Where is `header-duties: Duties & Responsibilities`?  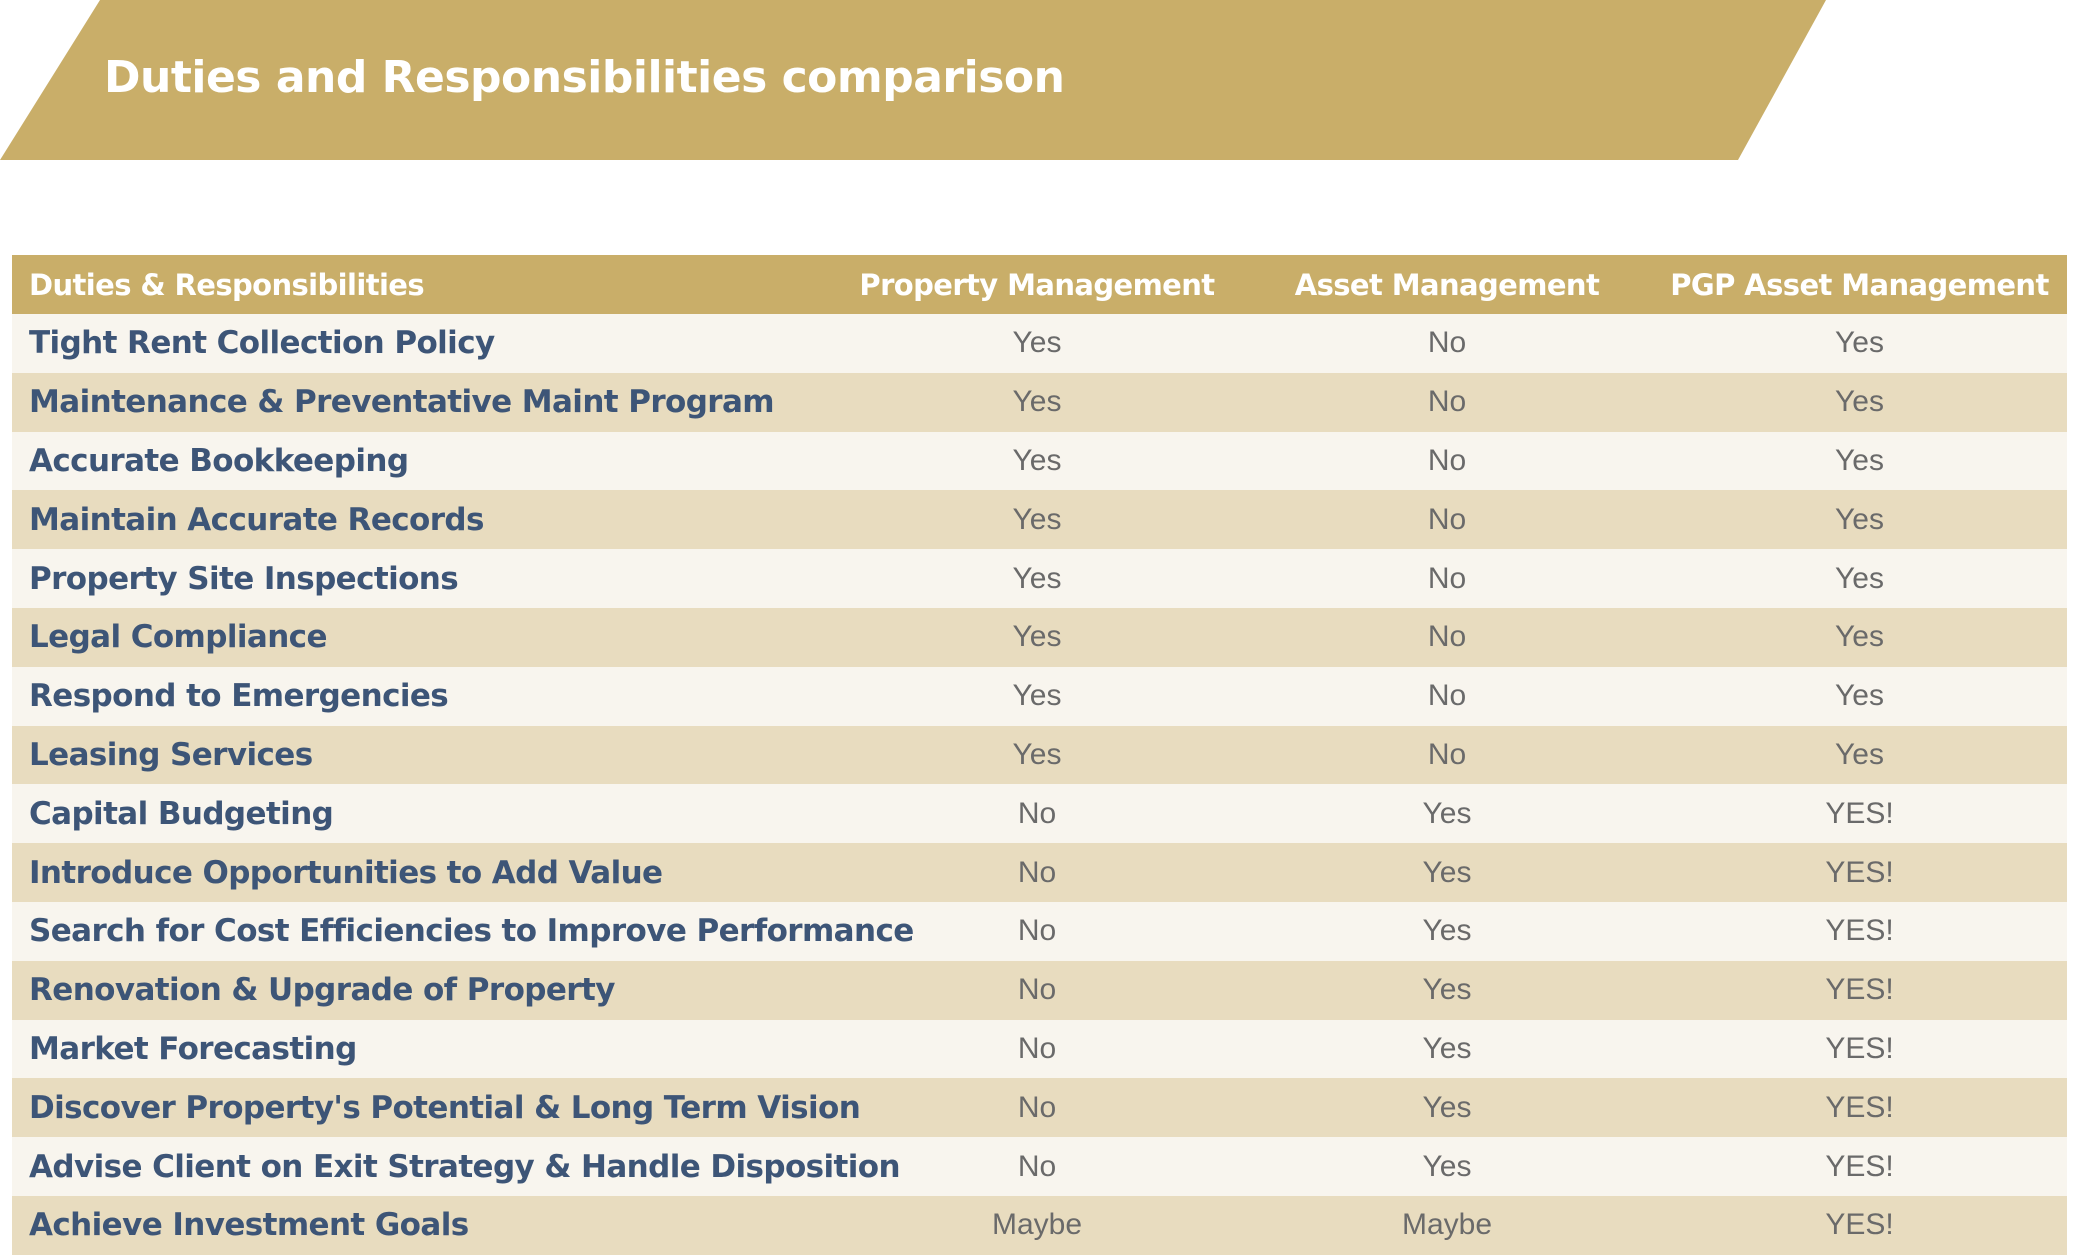
header-duties: Duties & Responsibilities is located at coordinates (227, 284).